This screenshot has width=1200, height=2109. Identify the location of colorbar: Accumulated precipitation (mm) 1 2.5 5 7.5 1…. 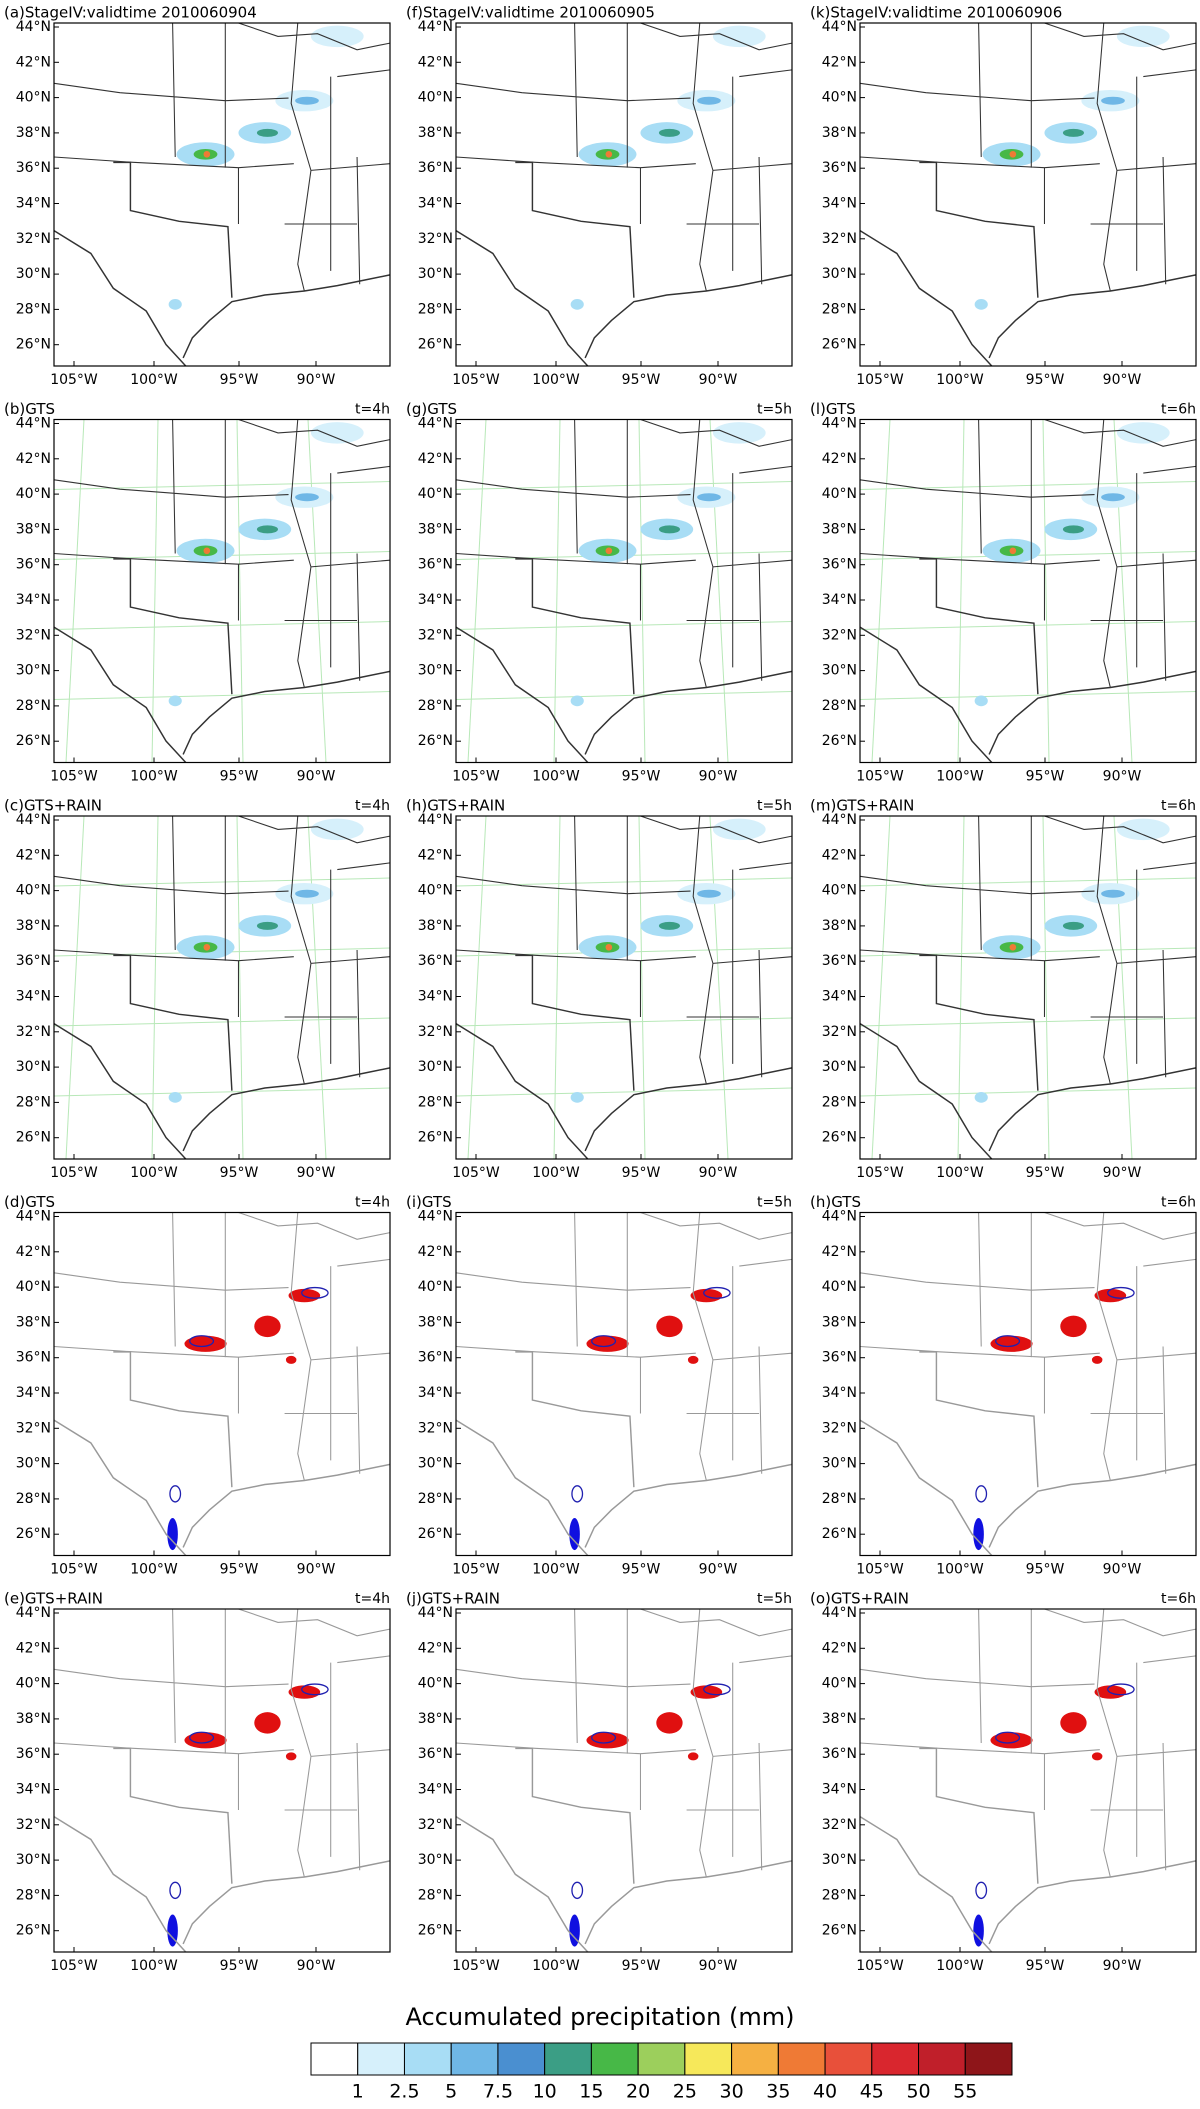
(661, 2053).